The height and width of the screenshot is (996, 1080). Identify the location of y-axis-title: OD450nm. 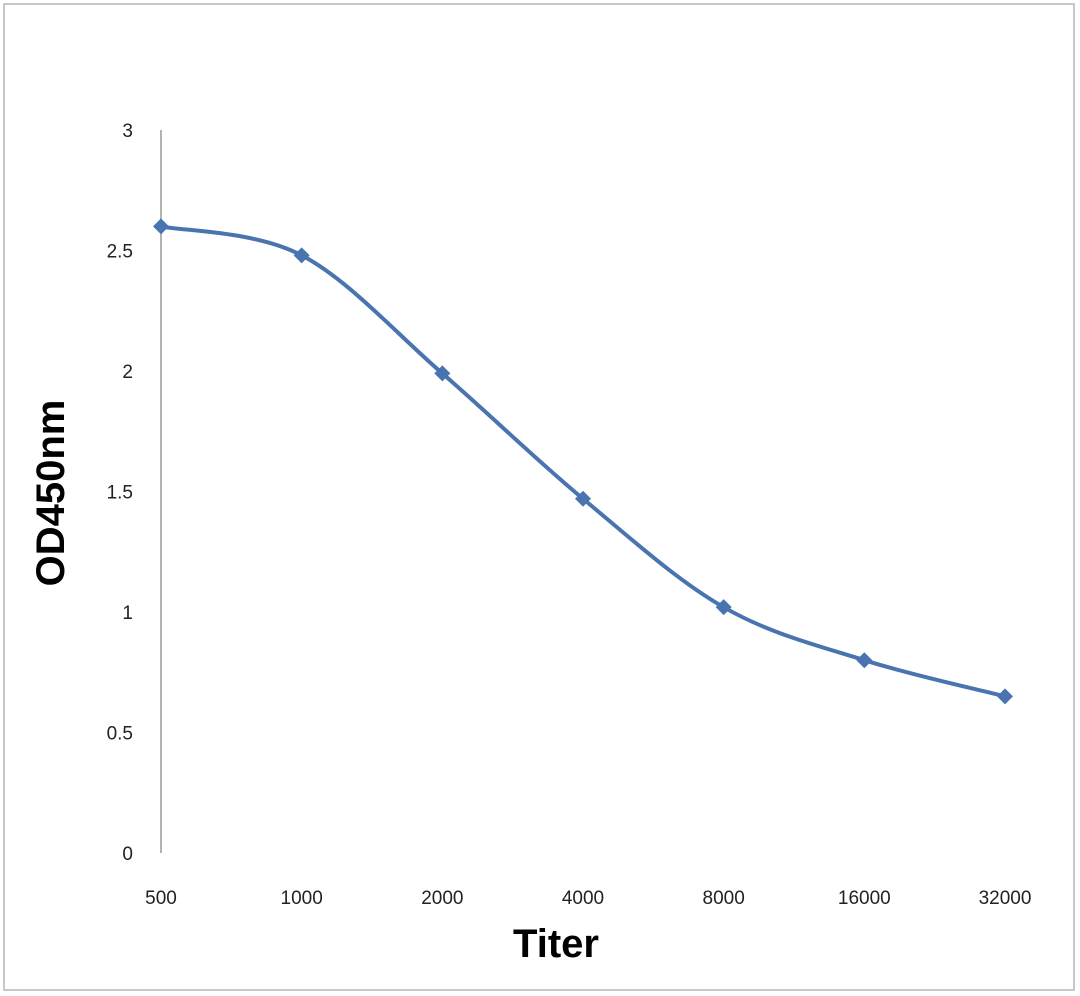
(51, 493).